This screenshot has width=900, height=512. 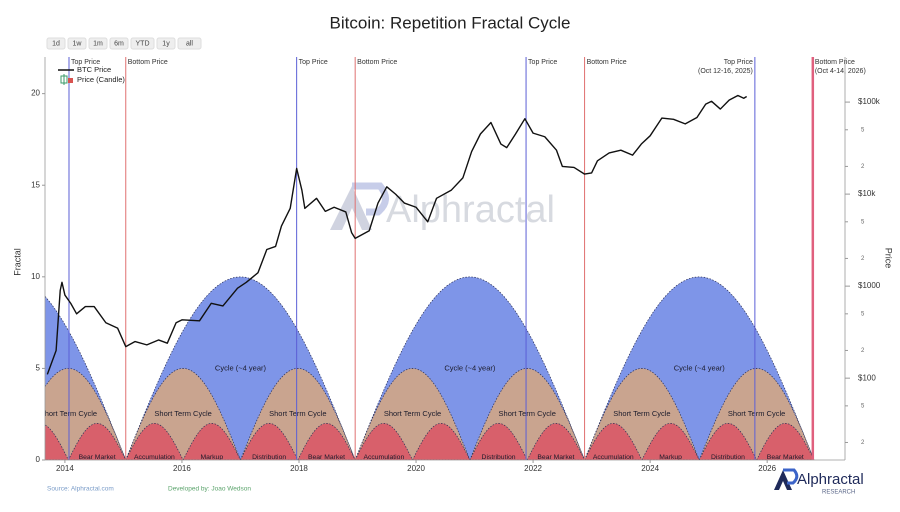 I want to click on range-button-label: 1d, so click(x=56, y=43).